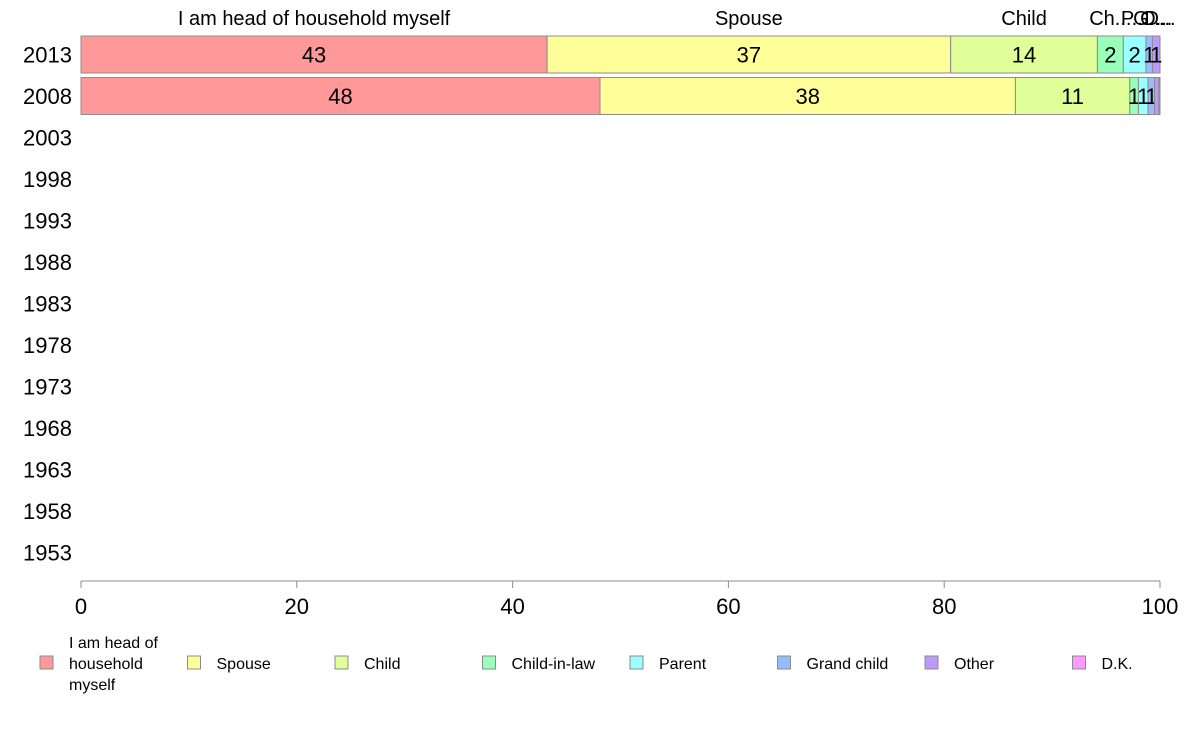 This screenshot has width=1188, height=736. Describe the element at coordinates (314, 19) in the screenshot. I see `series-top-label: I am head of household myself` at that location.